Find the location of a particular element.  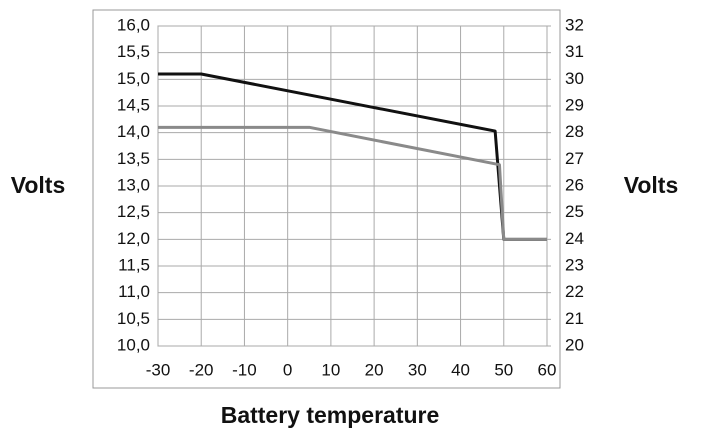

y2-tick-label: 27 is located at coordinates (574, 158).